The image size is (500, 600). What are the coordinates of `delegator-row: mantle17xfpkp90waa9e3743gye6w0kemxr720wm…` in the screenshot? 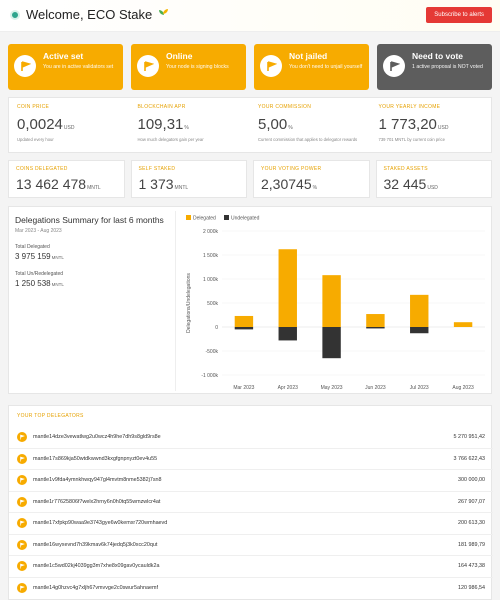 It's located at (251, 523).